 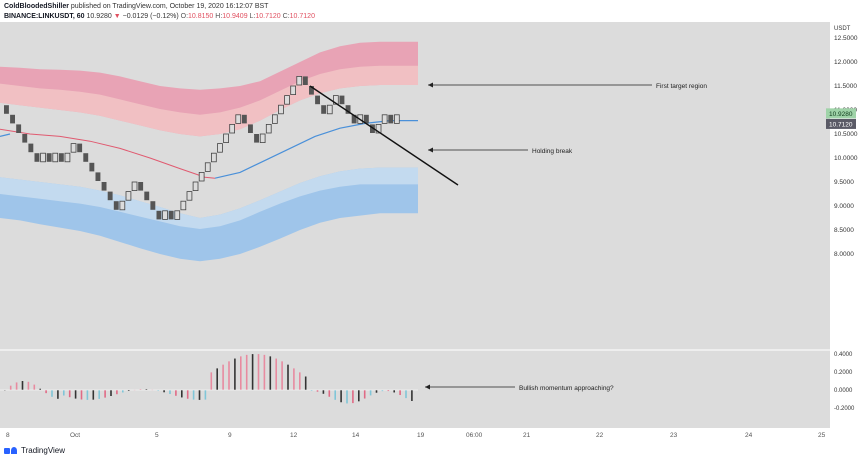 What do you see at coordinates (674, 435) in the screenshot?
I see `time-tick-label: 23` at bounding box center [674, 435].